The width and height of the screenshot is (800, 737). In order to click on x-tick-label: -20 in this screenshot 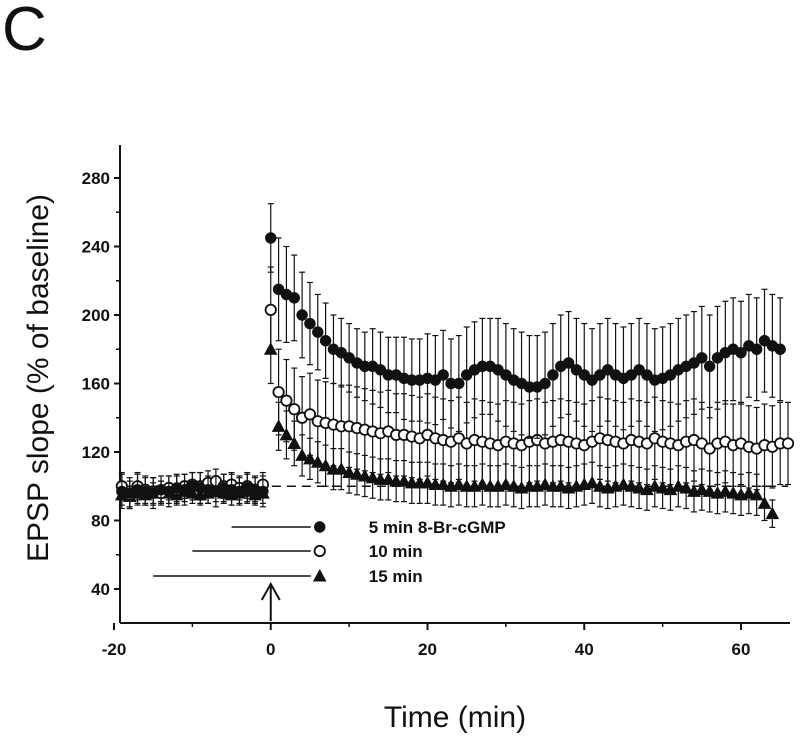, I will do `click(114, 649)`.